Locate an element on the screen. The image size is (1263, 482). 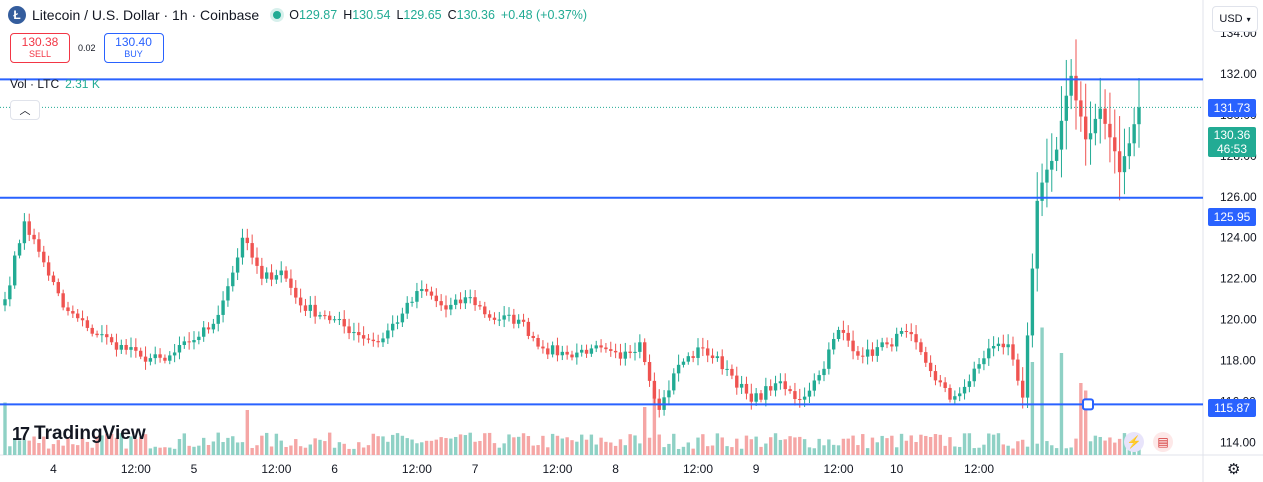
time-axis-tick-label: 4 is located at coordinates (53, 469).